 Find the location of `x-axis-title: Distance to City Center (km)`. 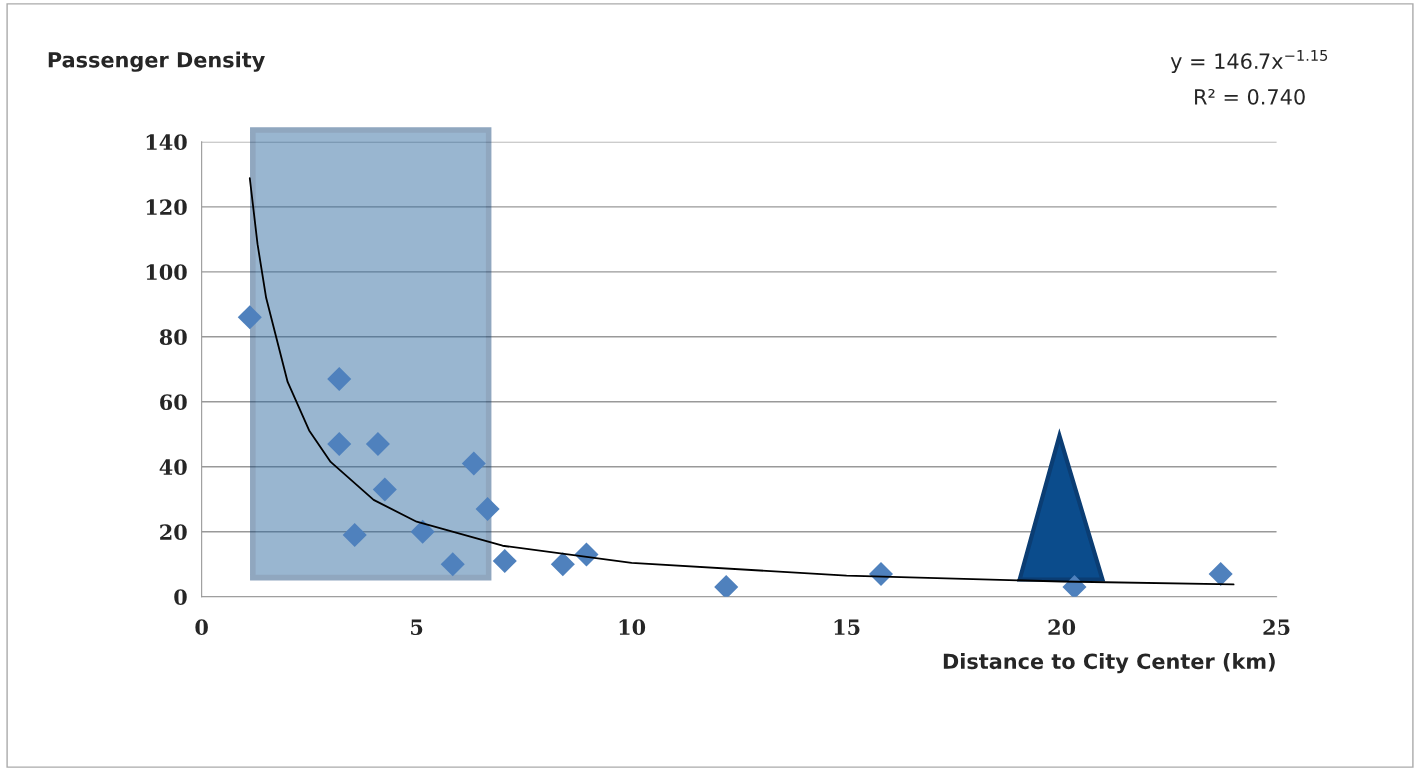

x-axis-title: Distance to City Center (km) is located at coordinates (1109, 663).